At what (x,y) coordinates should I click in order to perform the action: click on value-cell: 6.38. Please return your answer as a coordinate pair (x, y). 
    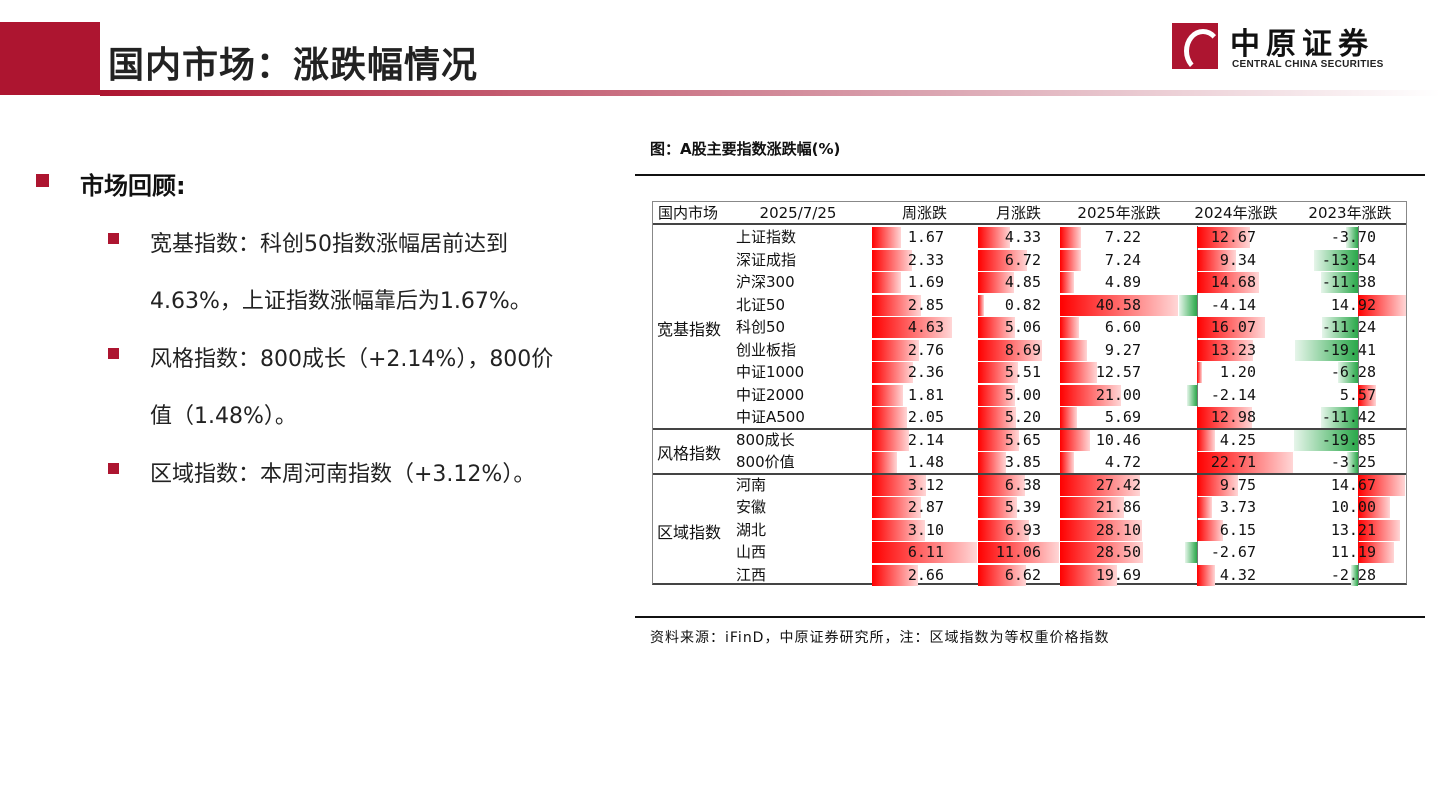
    Looking at the image, I should click on (1022, 484).